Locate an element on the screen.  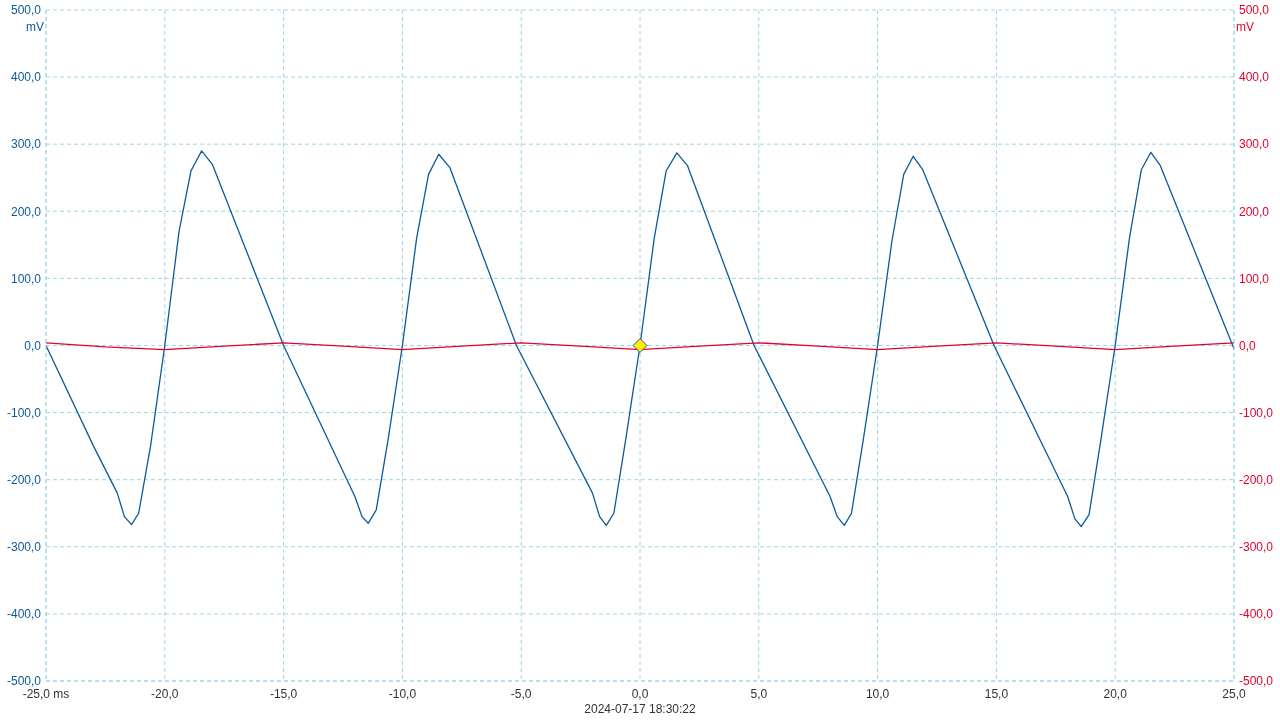
y-axis-title: mV is located at coordinates (35, 27).